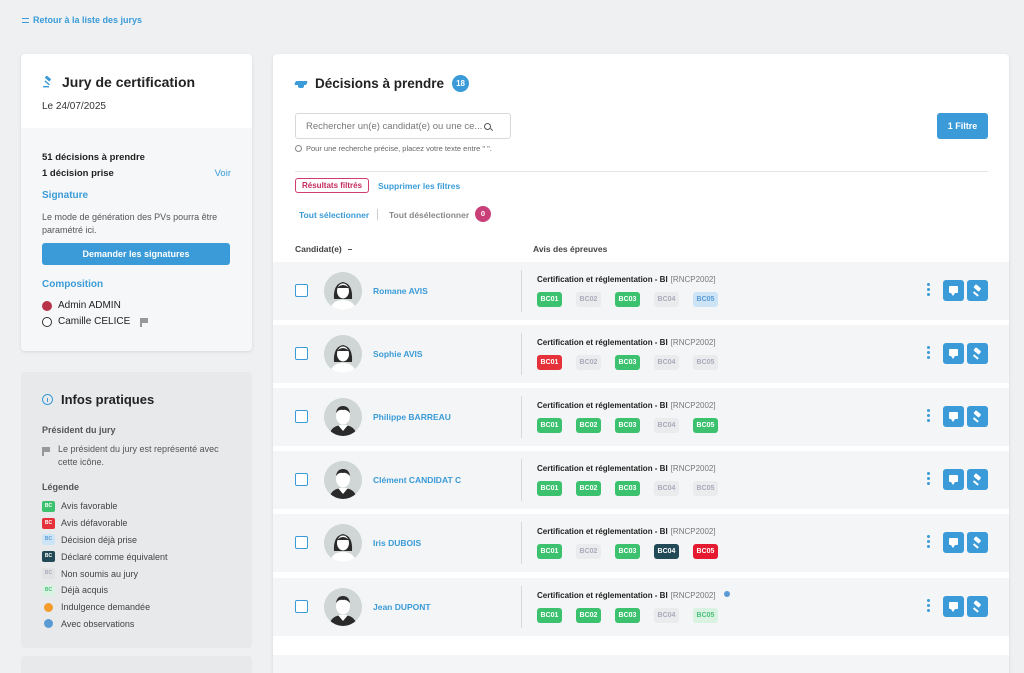 This screenshot has height=673, width=1024. Describe the element at coordinates (65, 195) in the screenshot. I see `signature-title: Signature` at that location.